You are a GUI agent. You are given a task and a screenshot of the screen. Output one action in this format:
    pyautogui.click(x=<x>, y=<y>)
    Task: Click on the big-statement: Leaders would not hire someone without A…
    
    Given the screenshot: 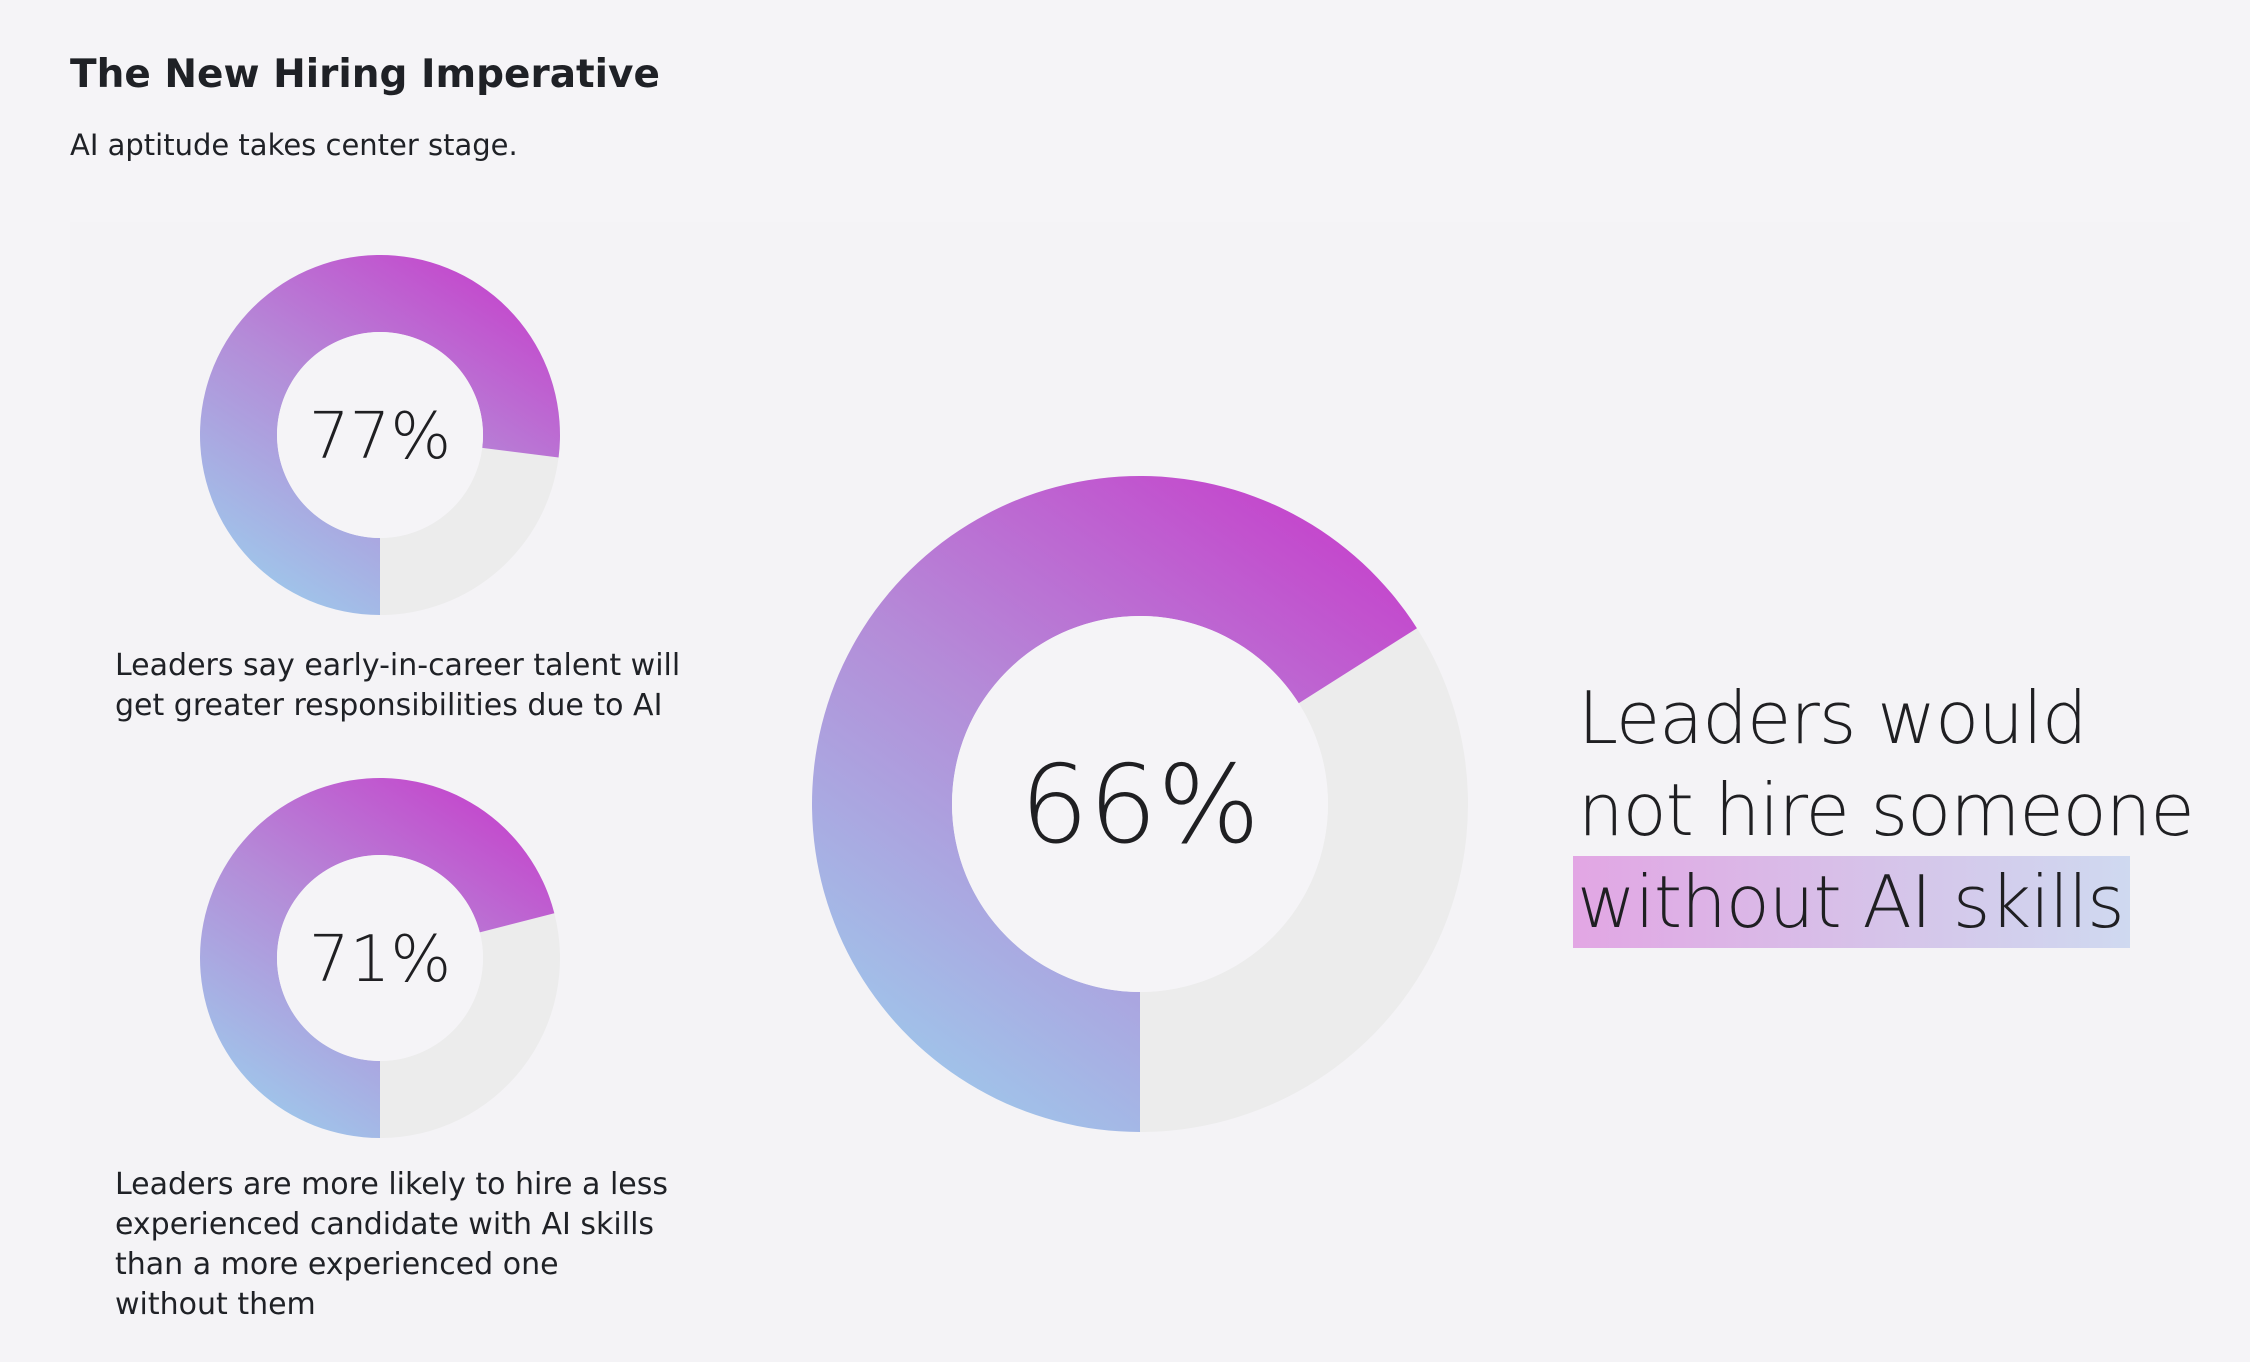 What is the action you would take?
    pyautogui.click(x=1884, y=810)
    